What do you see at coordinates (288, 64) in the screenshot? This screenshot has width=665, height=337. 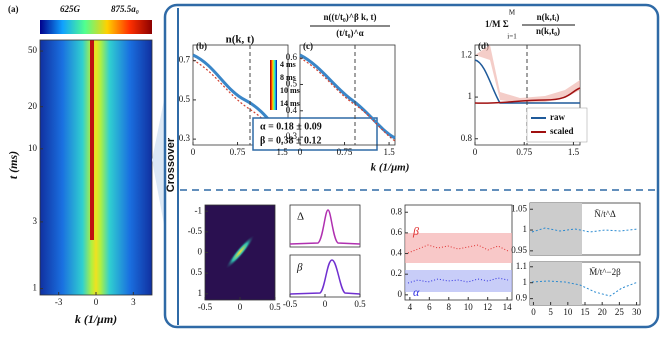 I see `legend-label: 4 ms` at bounding box center [288, 64].